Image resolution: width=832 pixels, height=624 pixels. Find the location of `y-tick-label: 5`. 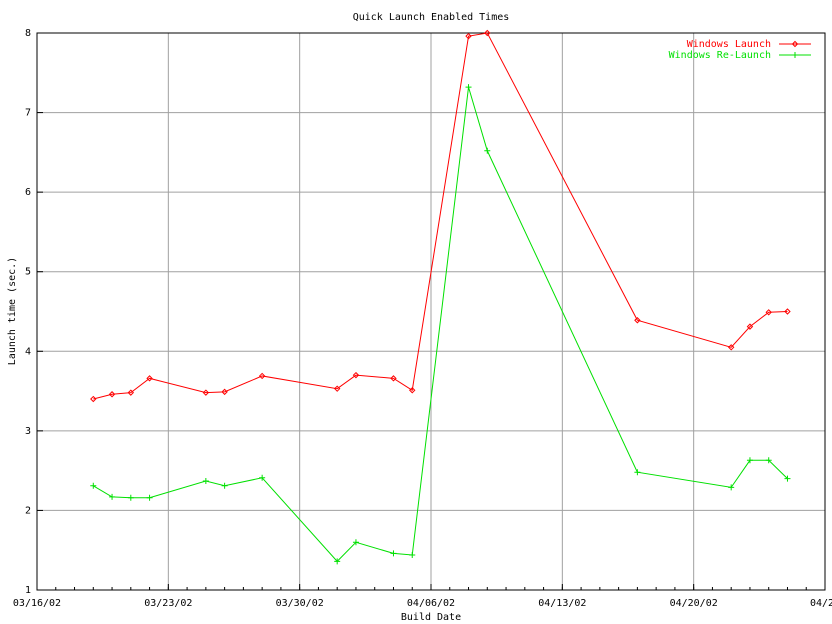

y-tick-label: 5 is located at coordinates (28, 272).